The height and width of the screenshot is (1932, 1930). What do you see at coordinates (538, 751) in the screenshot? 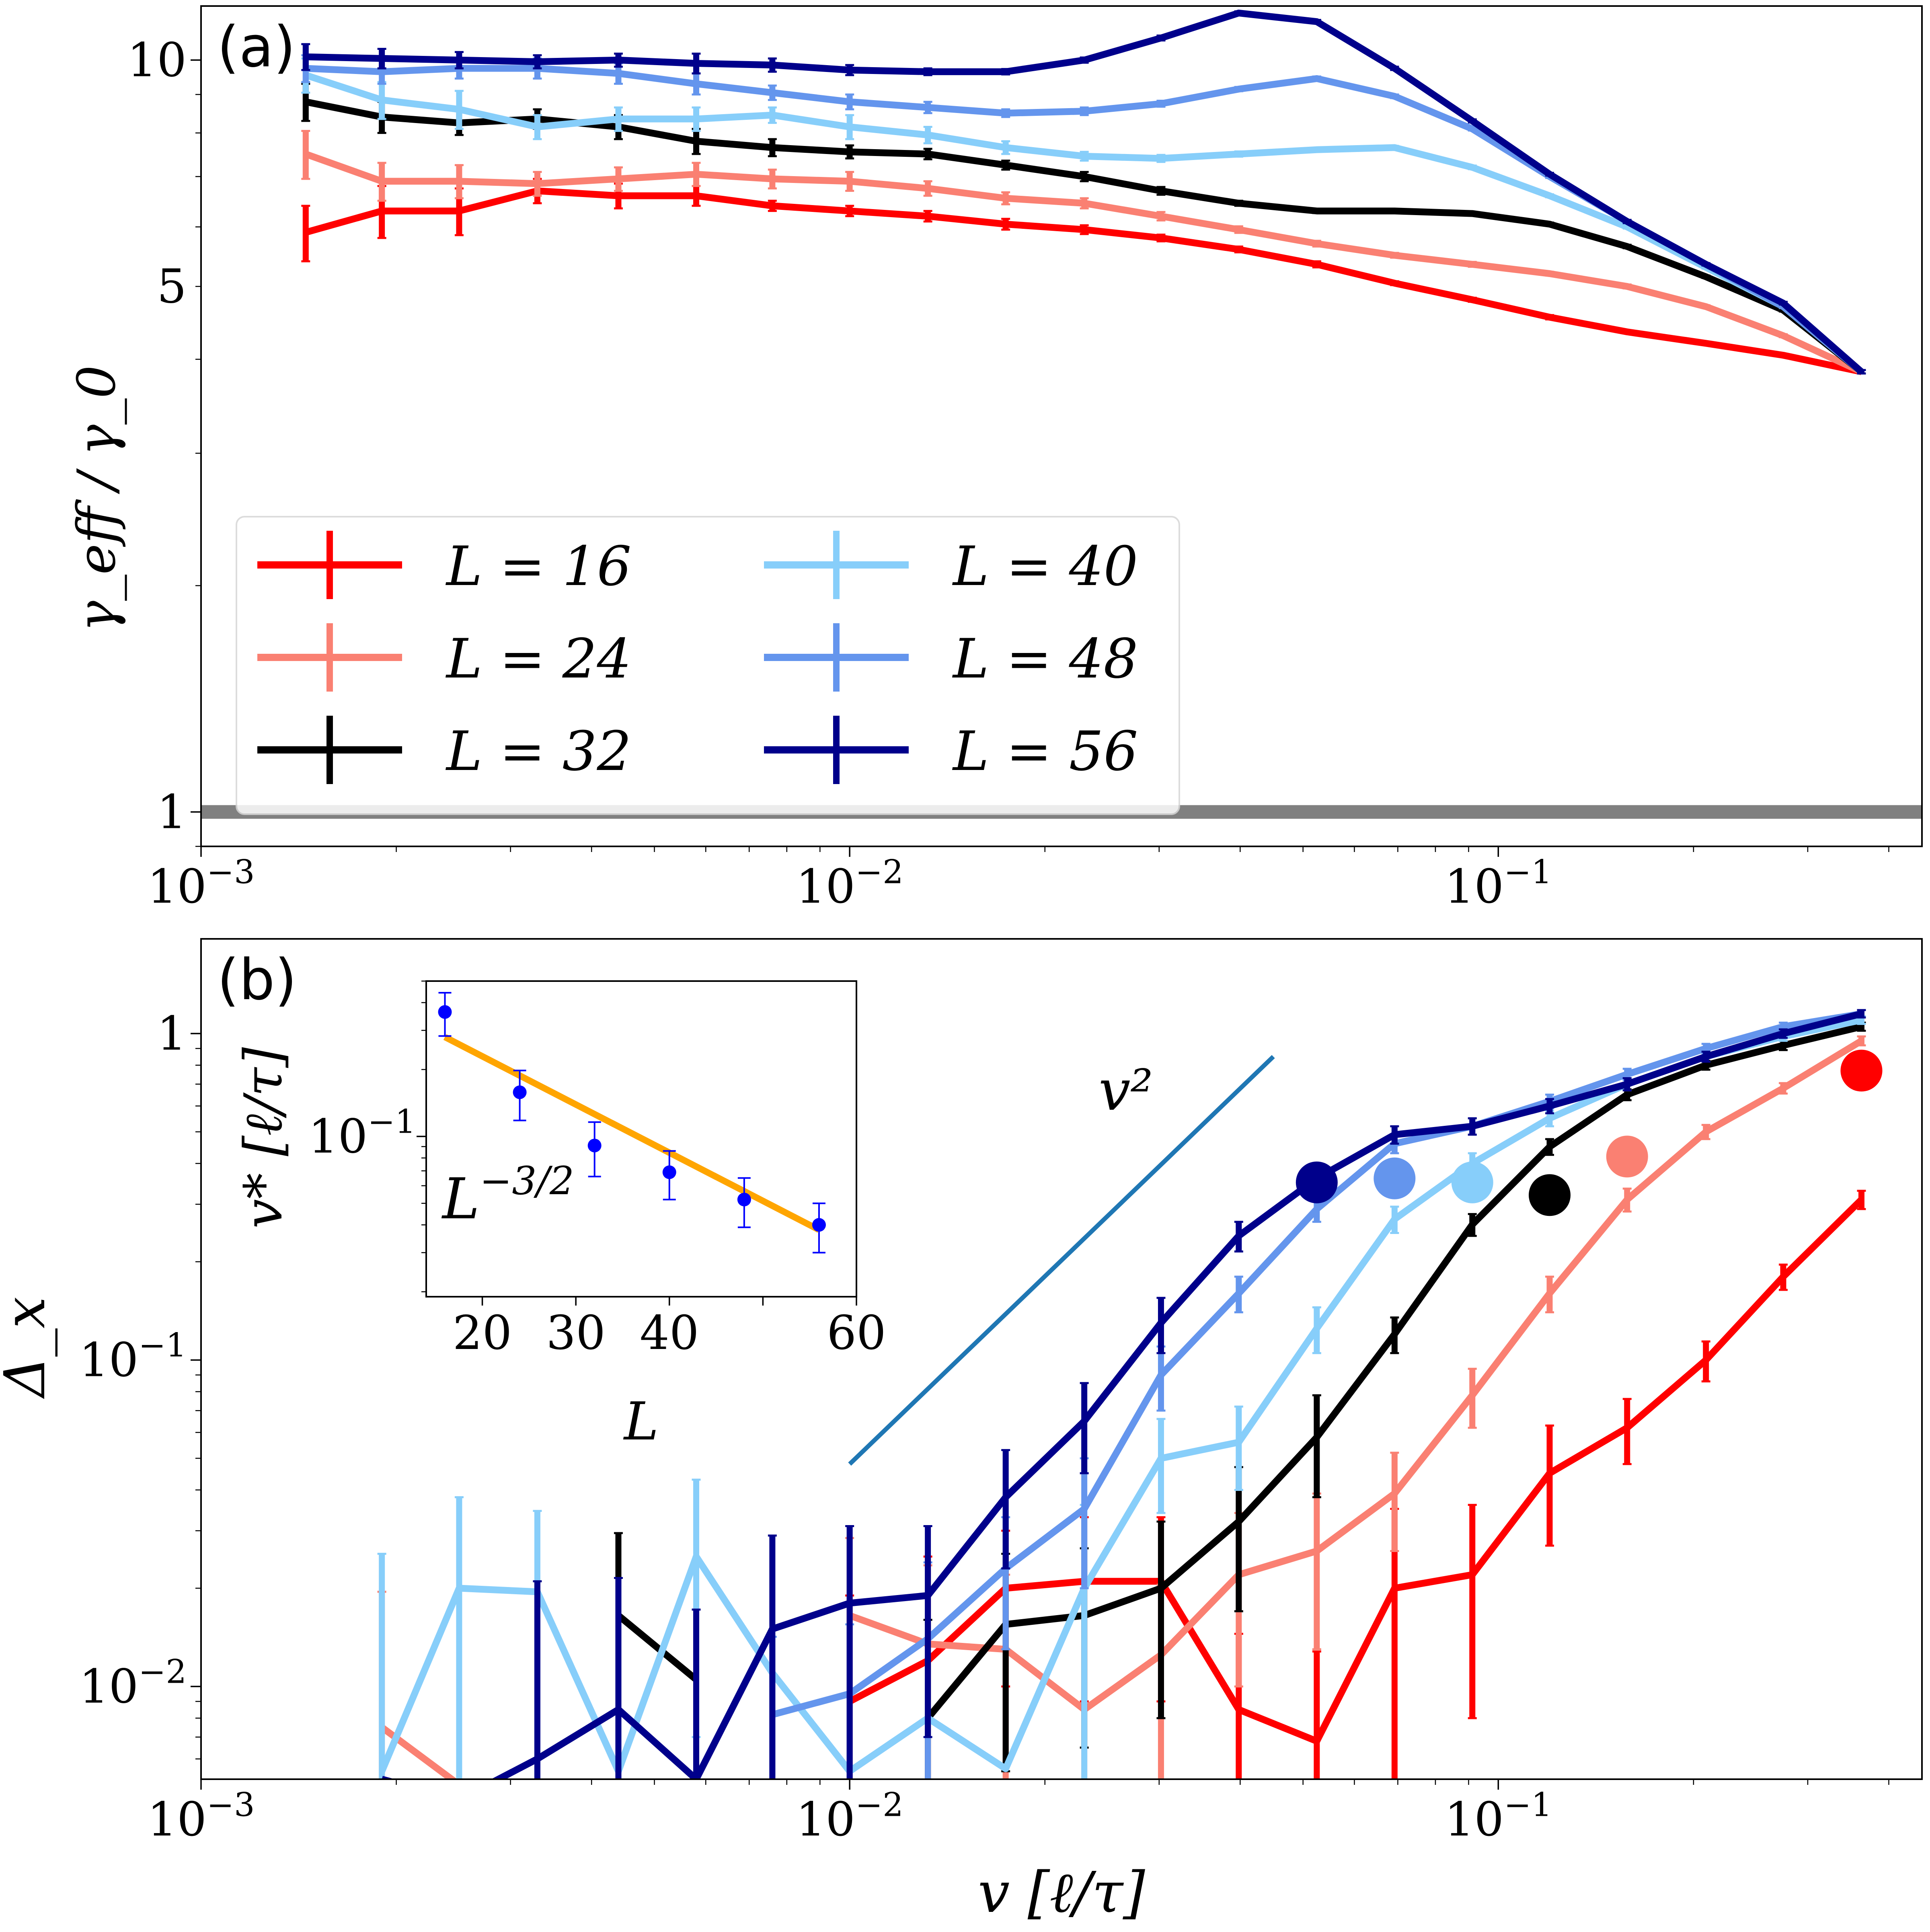
I see `legend-label: L = 32` at bounding box center [538, 751].